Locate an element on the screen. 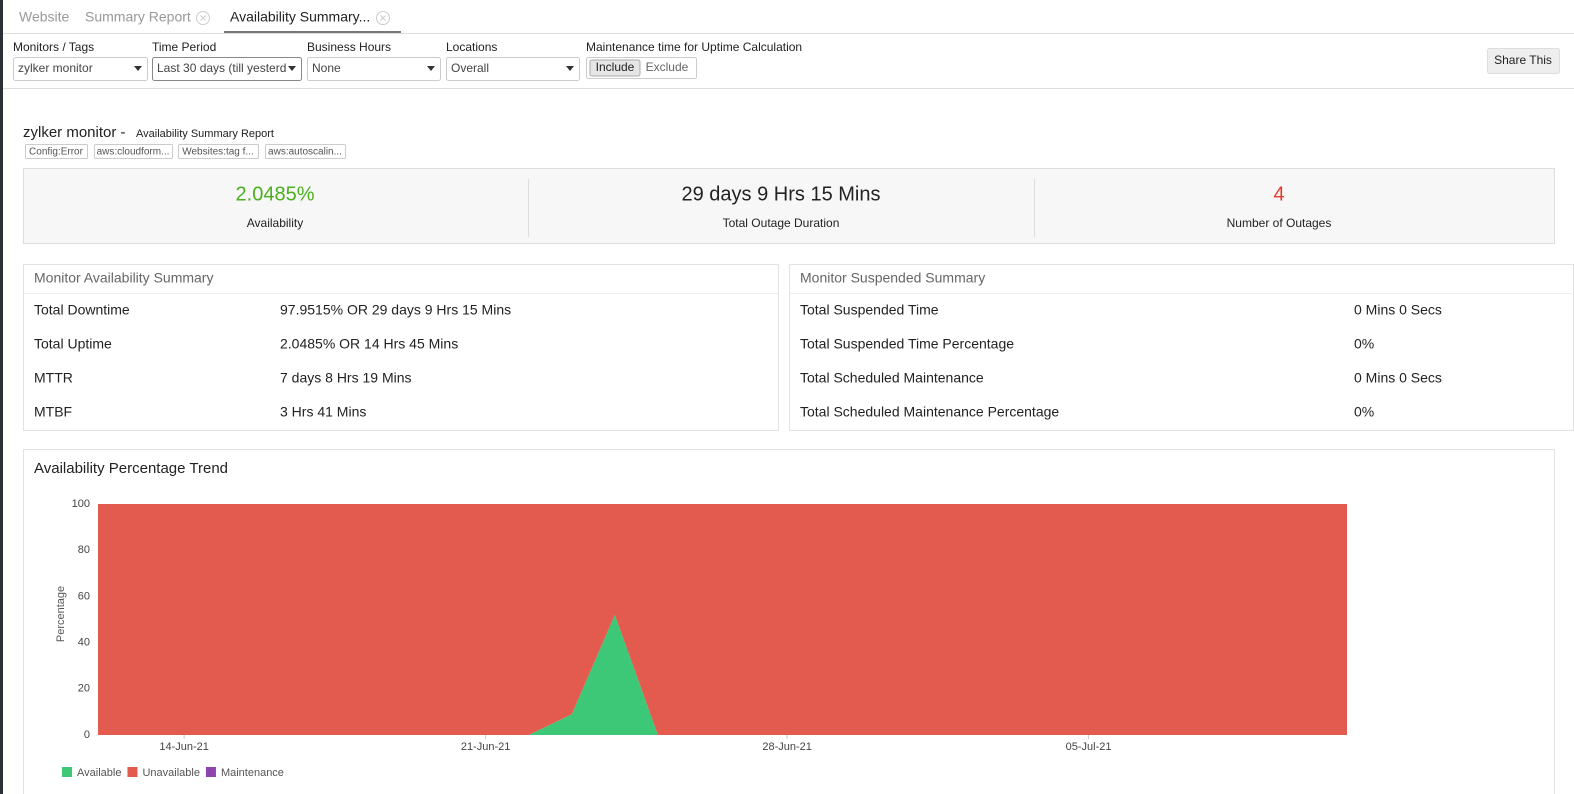 The image size is (1574, 794). toggle-option: Include is located at coordinates (615, 67).